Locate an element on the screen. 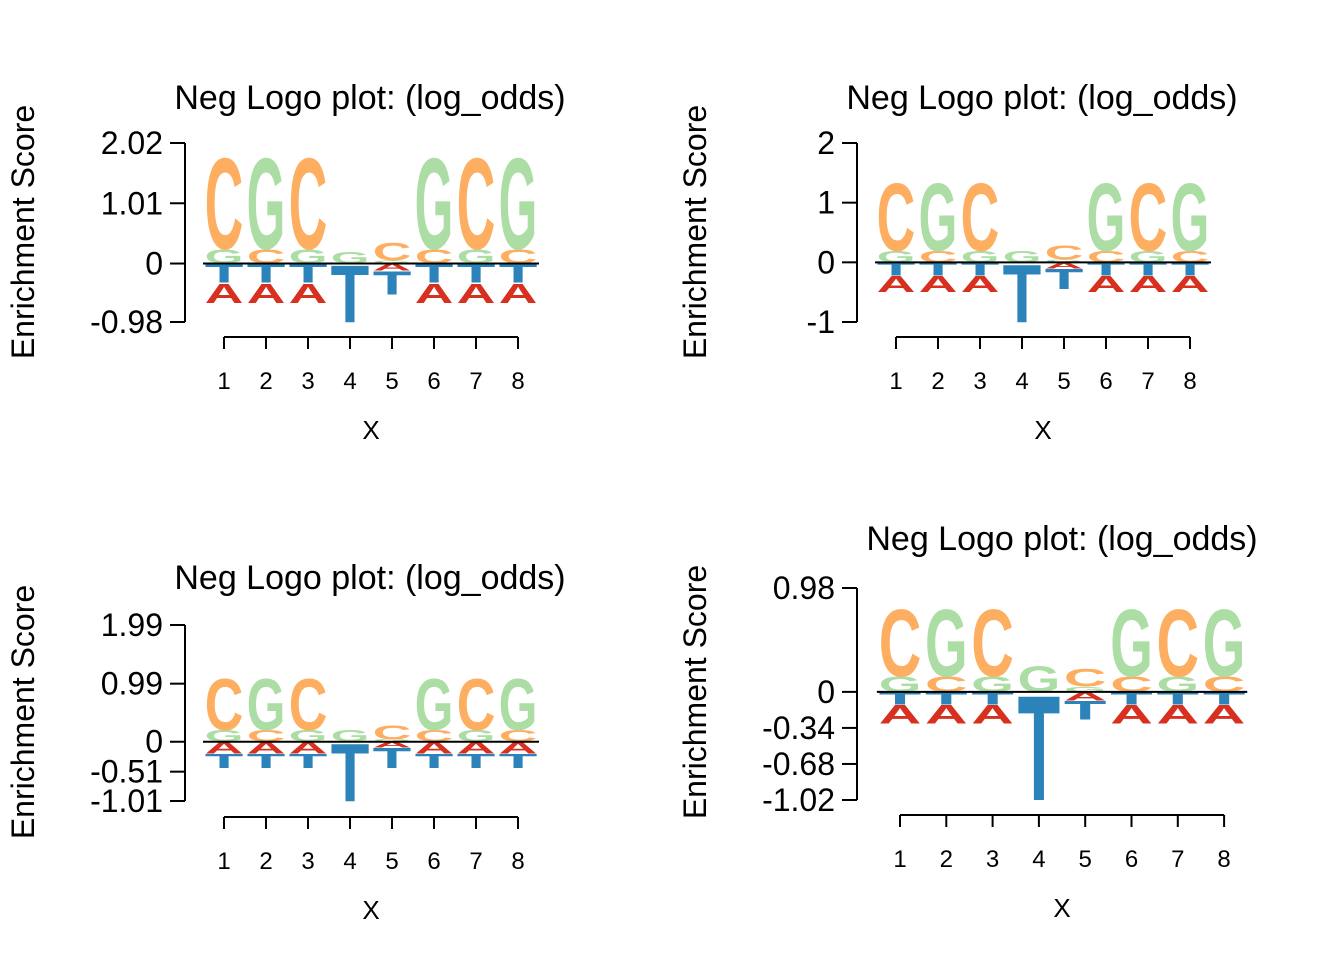 This screenshot has width=1344, height=960. x-tick-label: 3 is located at coordinates (992, 859).